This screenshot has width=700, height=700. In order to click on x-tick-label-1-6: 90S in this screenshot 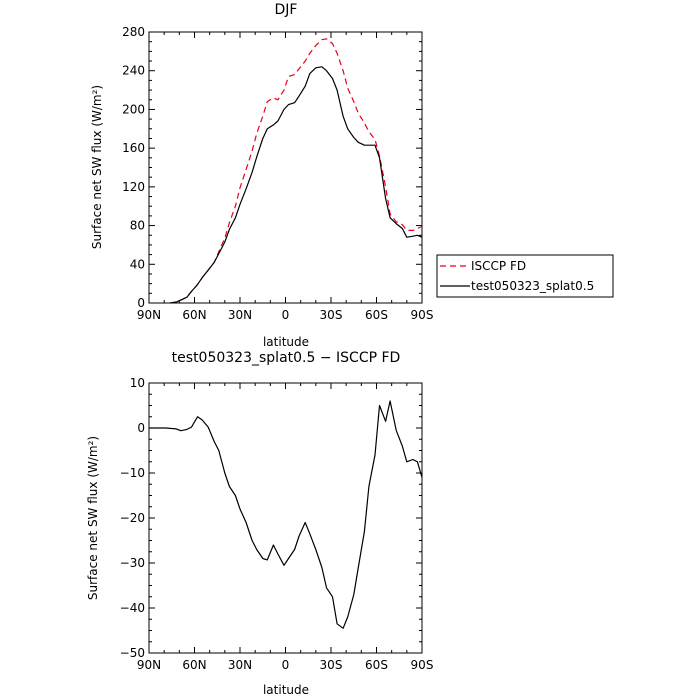, I will do `click(422, 665)`.